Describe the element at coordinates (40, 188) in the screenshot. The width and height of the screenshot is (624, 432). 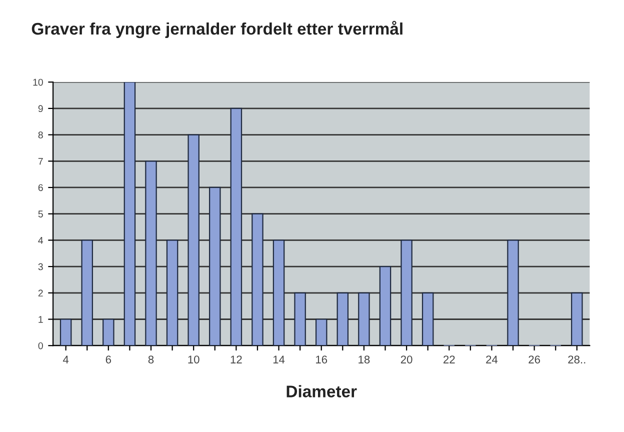
I see `y-tick-label: 6` at that location.